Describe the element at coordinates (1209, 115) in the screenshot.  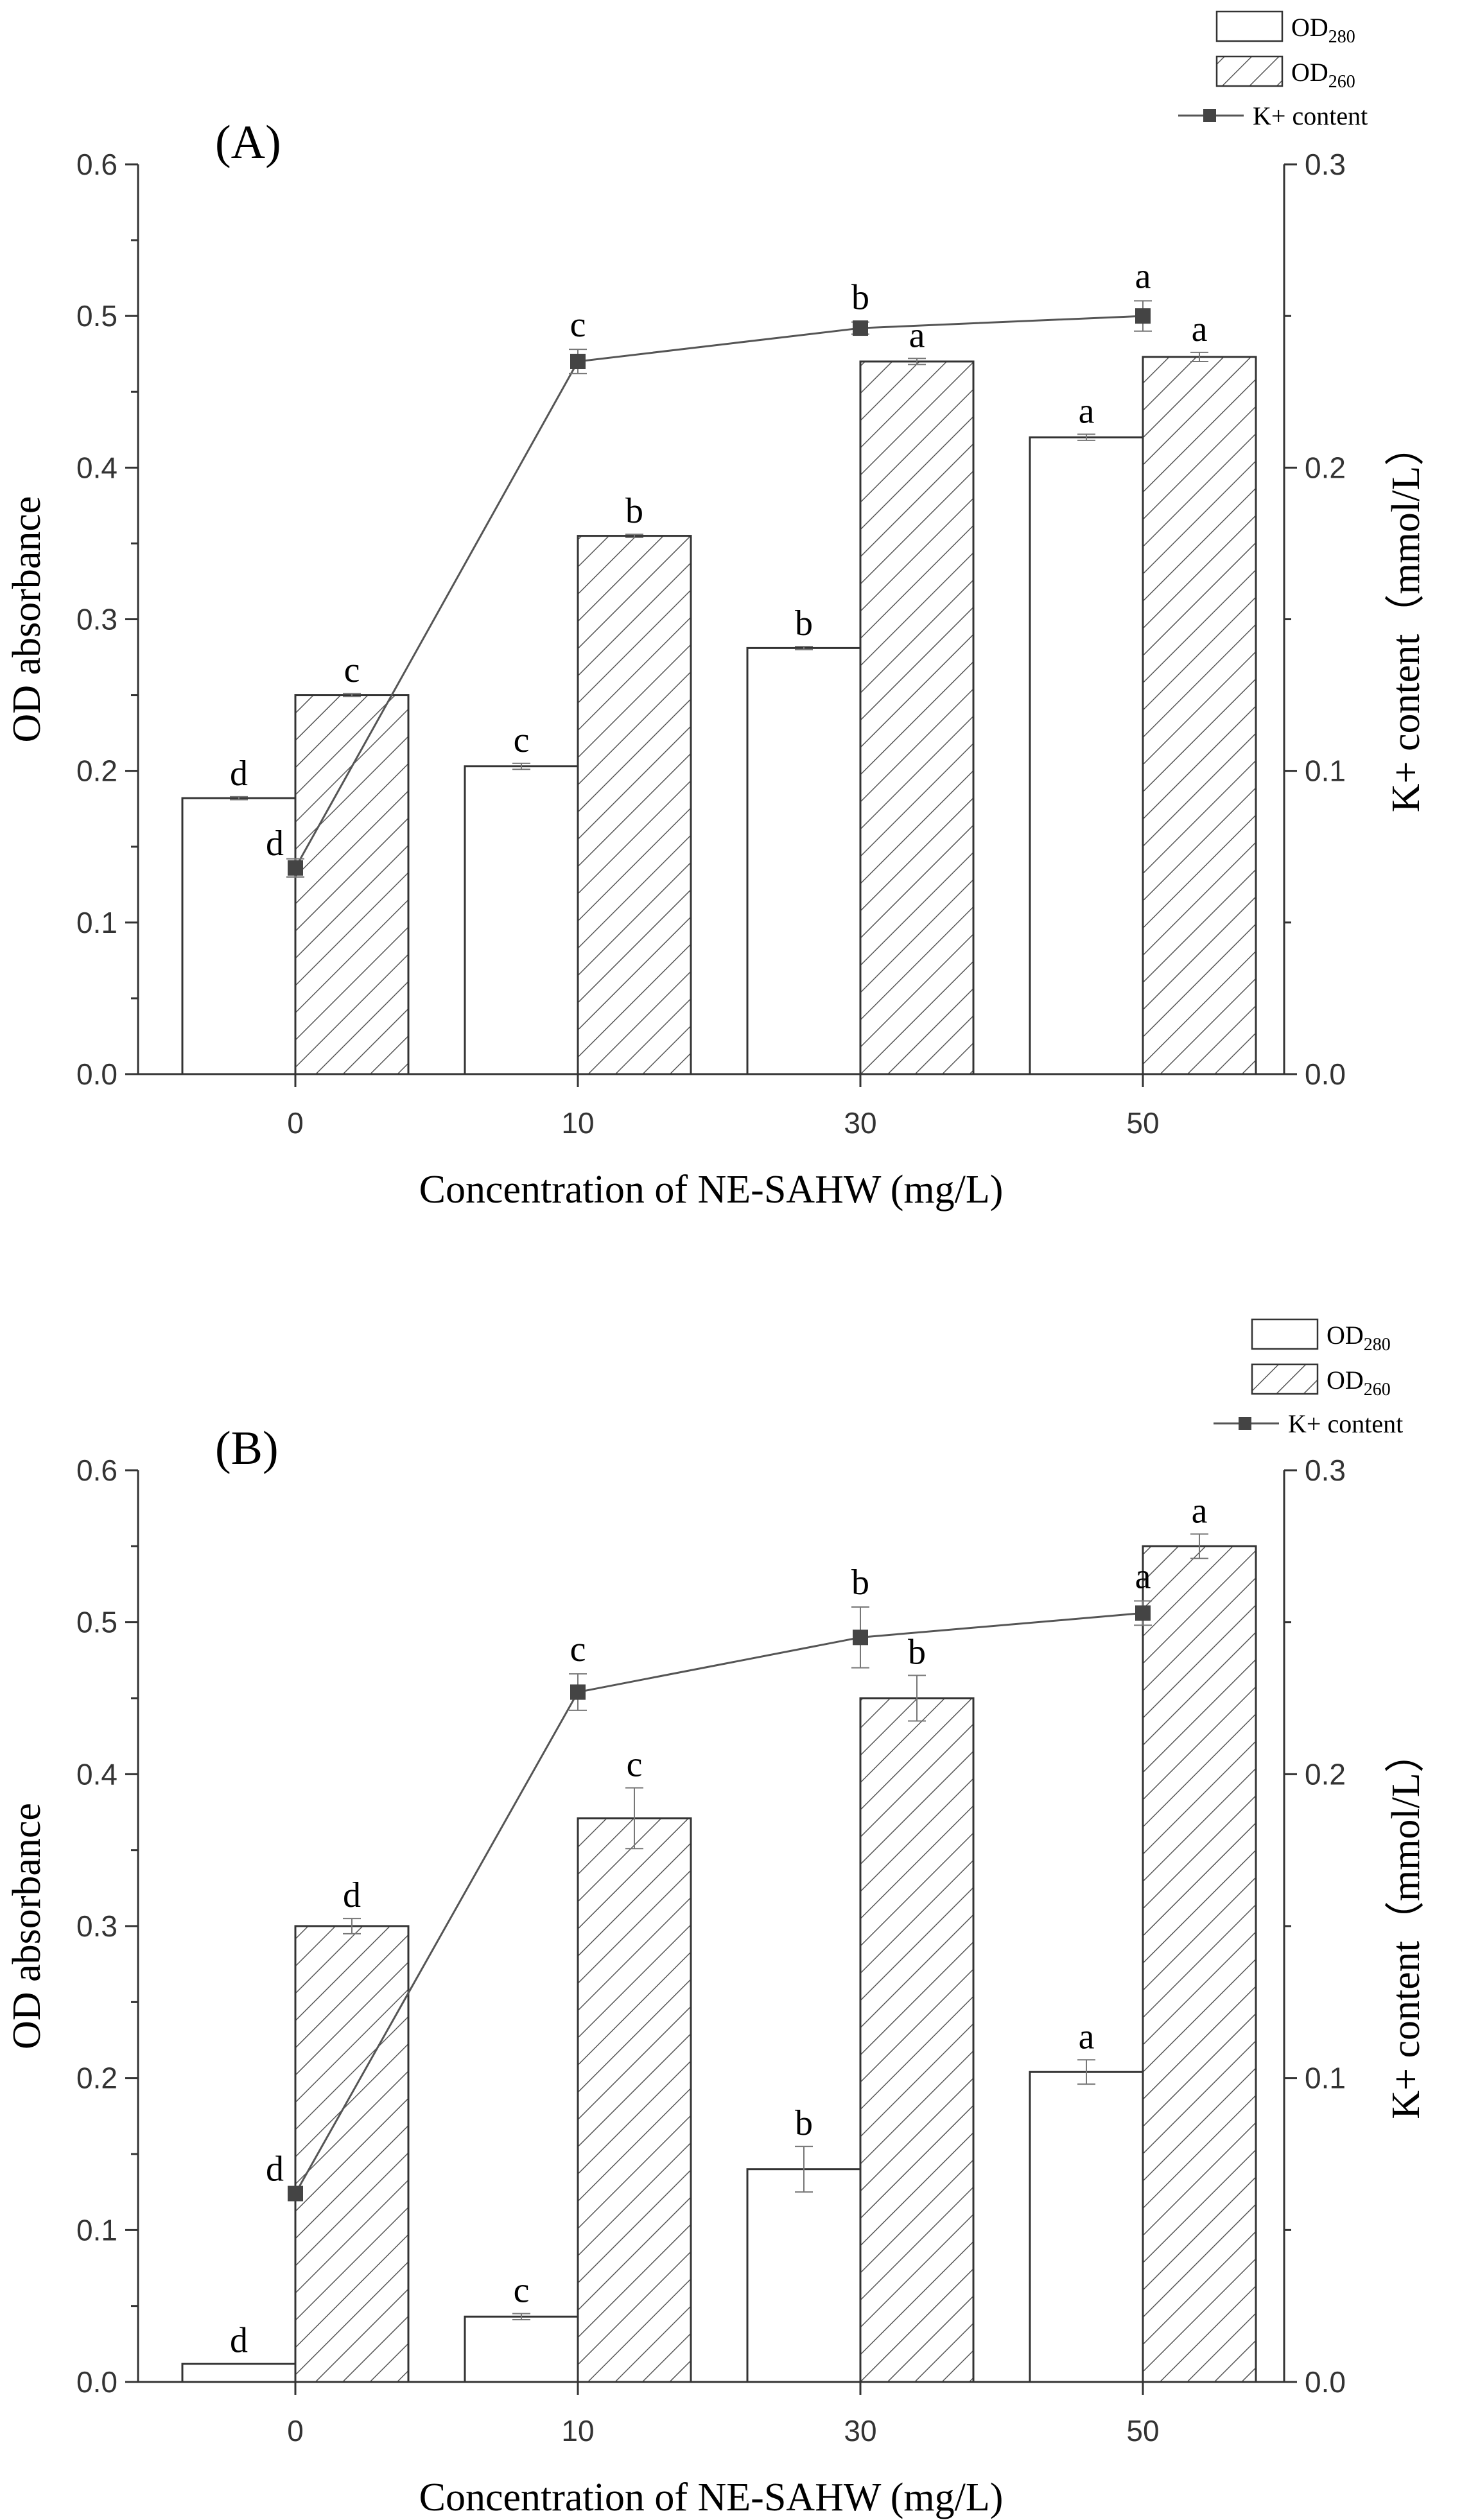
I see `legend-swatch-k-marker` at that location.